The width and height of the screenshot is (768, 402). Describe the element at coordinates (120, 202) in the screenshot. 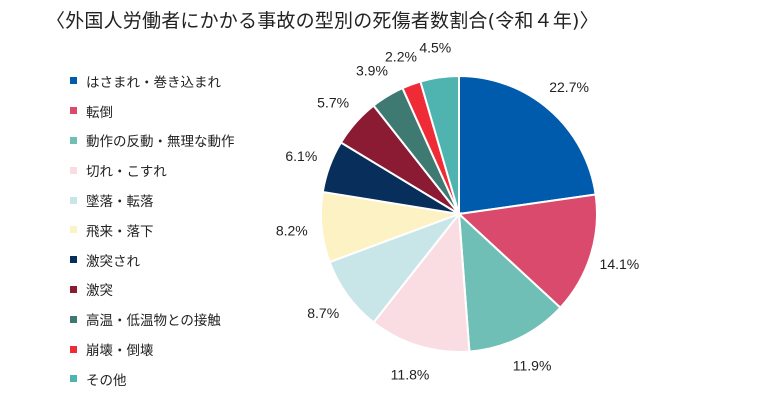

I see `legend-label: 墜落・転落` at that location.